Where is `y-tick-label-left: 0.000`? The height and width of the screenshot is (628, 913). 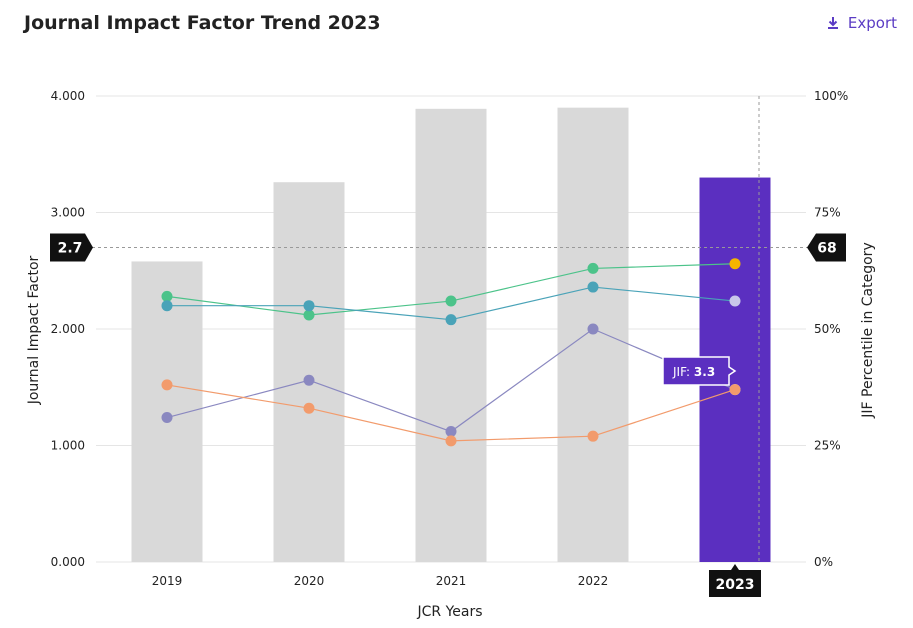
y-tick-label-left: 0.000 is located at coordinates (68, 562).